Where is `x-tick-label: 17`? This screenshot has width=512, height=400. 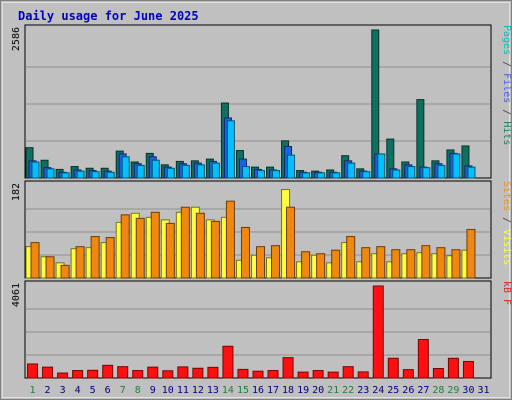
x-tick-label: 17 is located at coordinates (273, 390).